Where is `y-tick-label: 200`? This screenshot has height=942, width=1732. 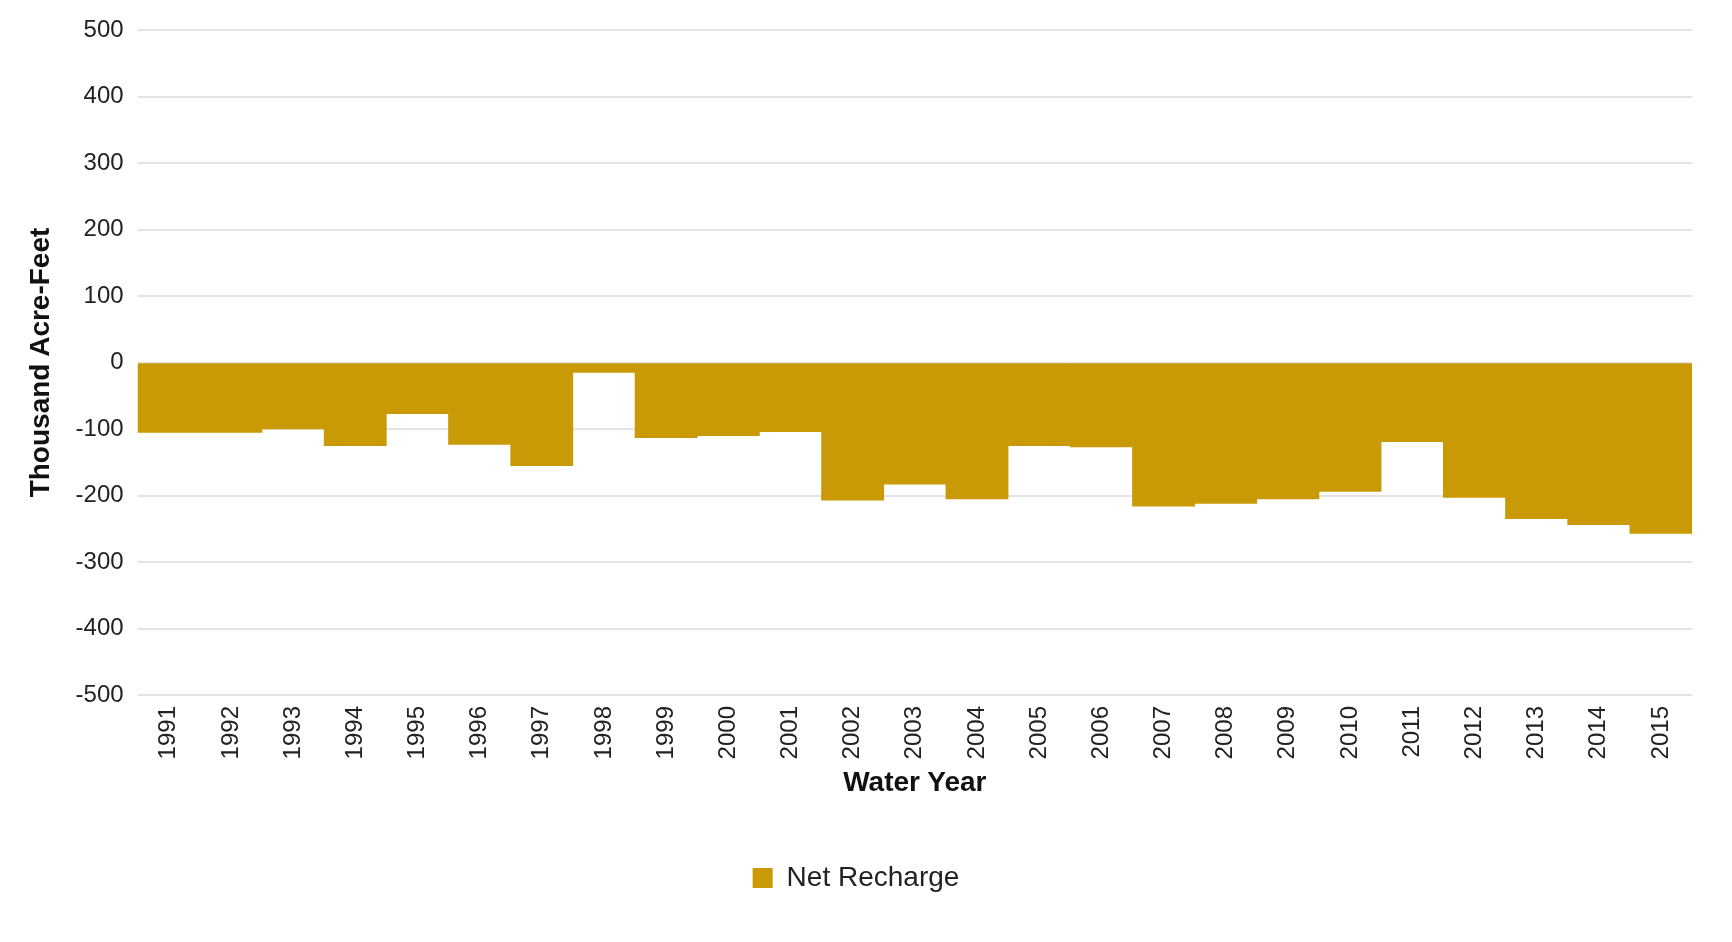
y-tick-label: 200 is located at coordinates (103, 228).